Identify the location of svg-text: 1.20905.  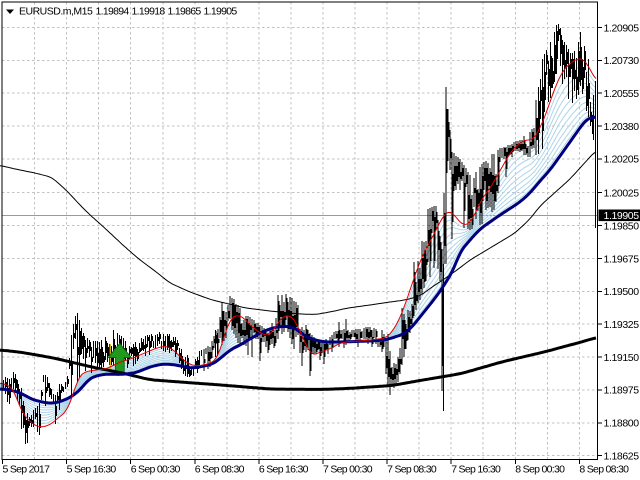
(622, 28).